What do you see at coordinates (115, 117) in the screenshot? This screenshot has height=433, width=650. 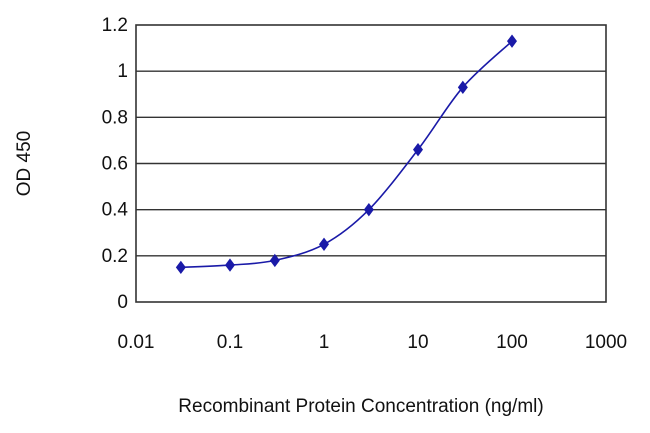 I see `y-tick-label: 0.8` at bounding box center [115, 117].